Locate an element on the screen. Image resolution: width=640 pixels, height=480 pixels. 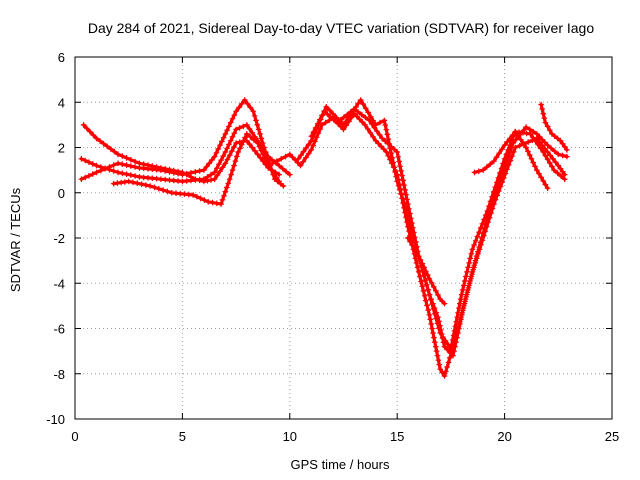
y-tick-label: -2 is located at coordinates (59, 238).